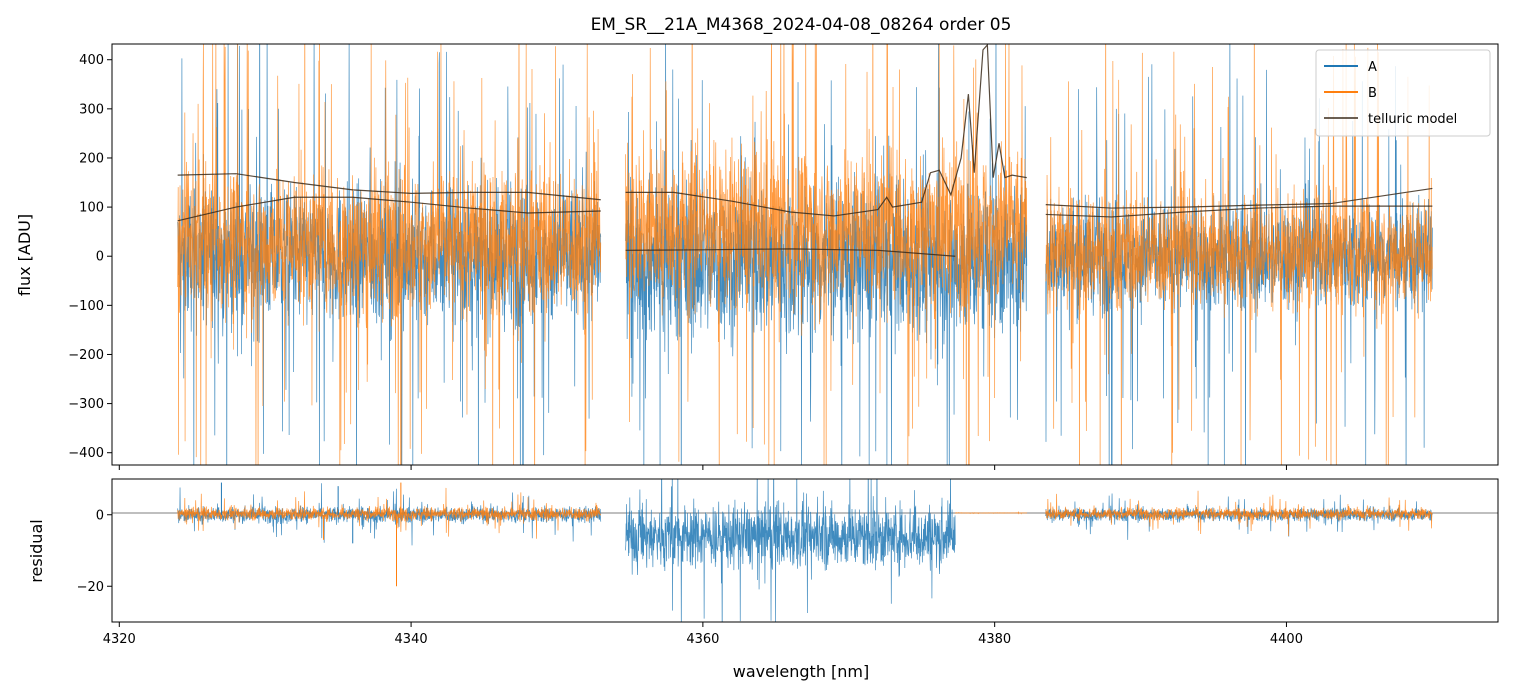 The image size is (1513, 696). I want to click on flux-y-tick-label: −300, so click(86, 404).